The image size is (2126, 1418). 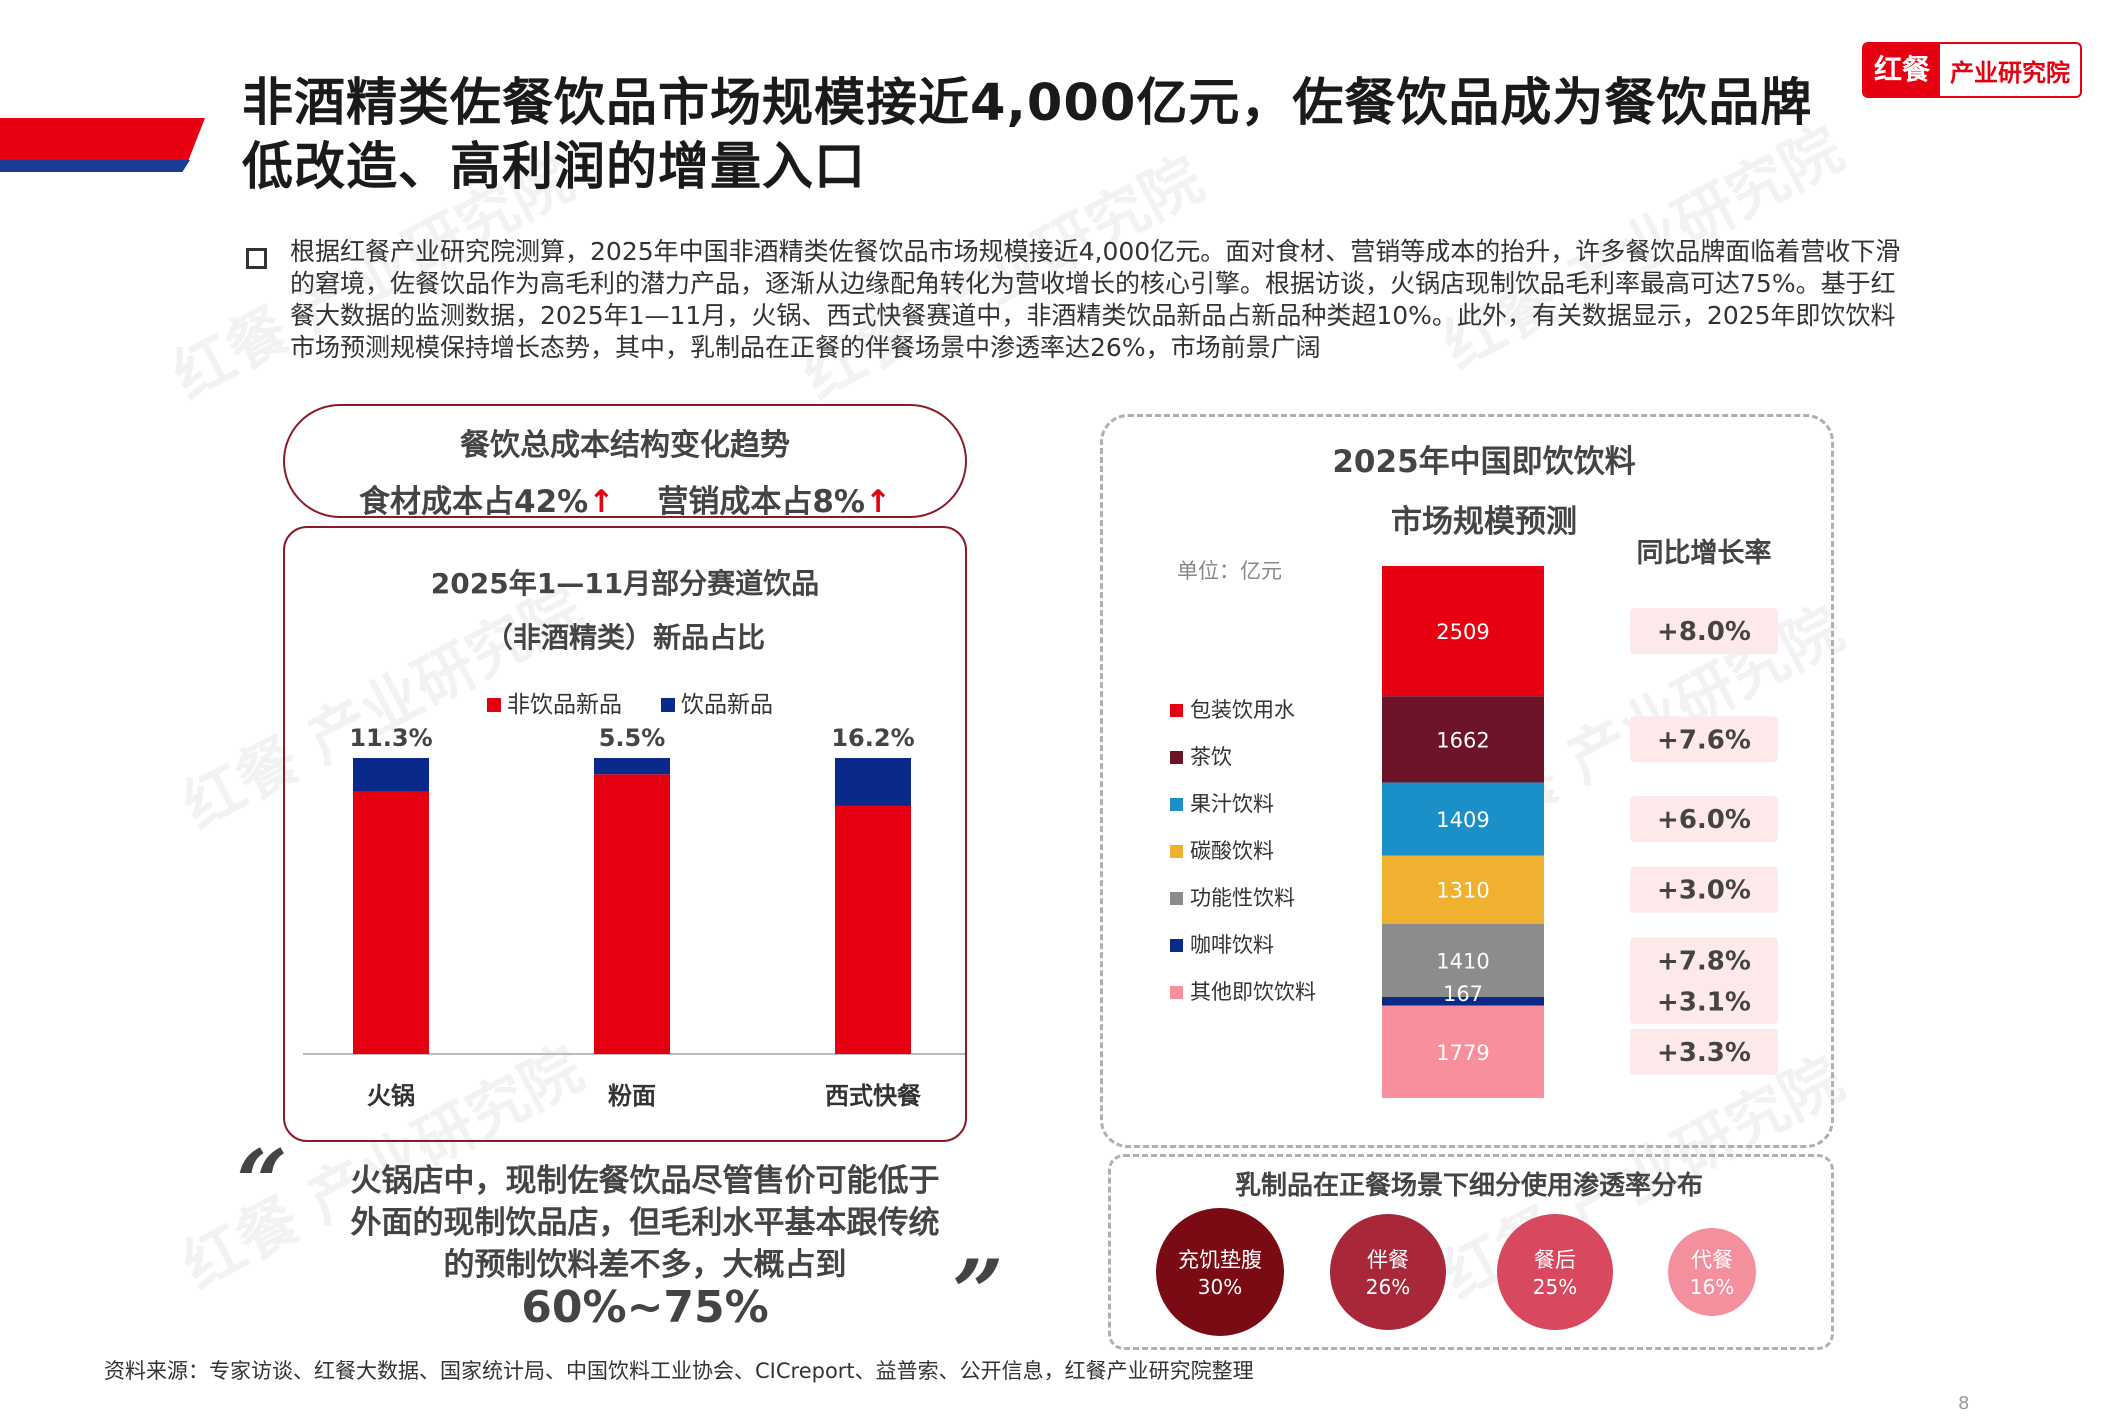 I want to click on left-chart-title-1: 2025年1—11月部分赛道饮品, so click(x=625, y=583).